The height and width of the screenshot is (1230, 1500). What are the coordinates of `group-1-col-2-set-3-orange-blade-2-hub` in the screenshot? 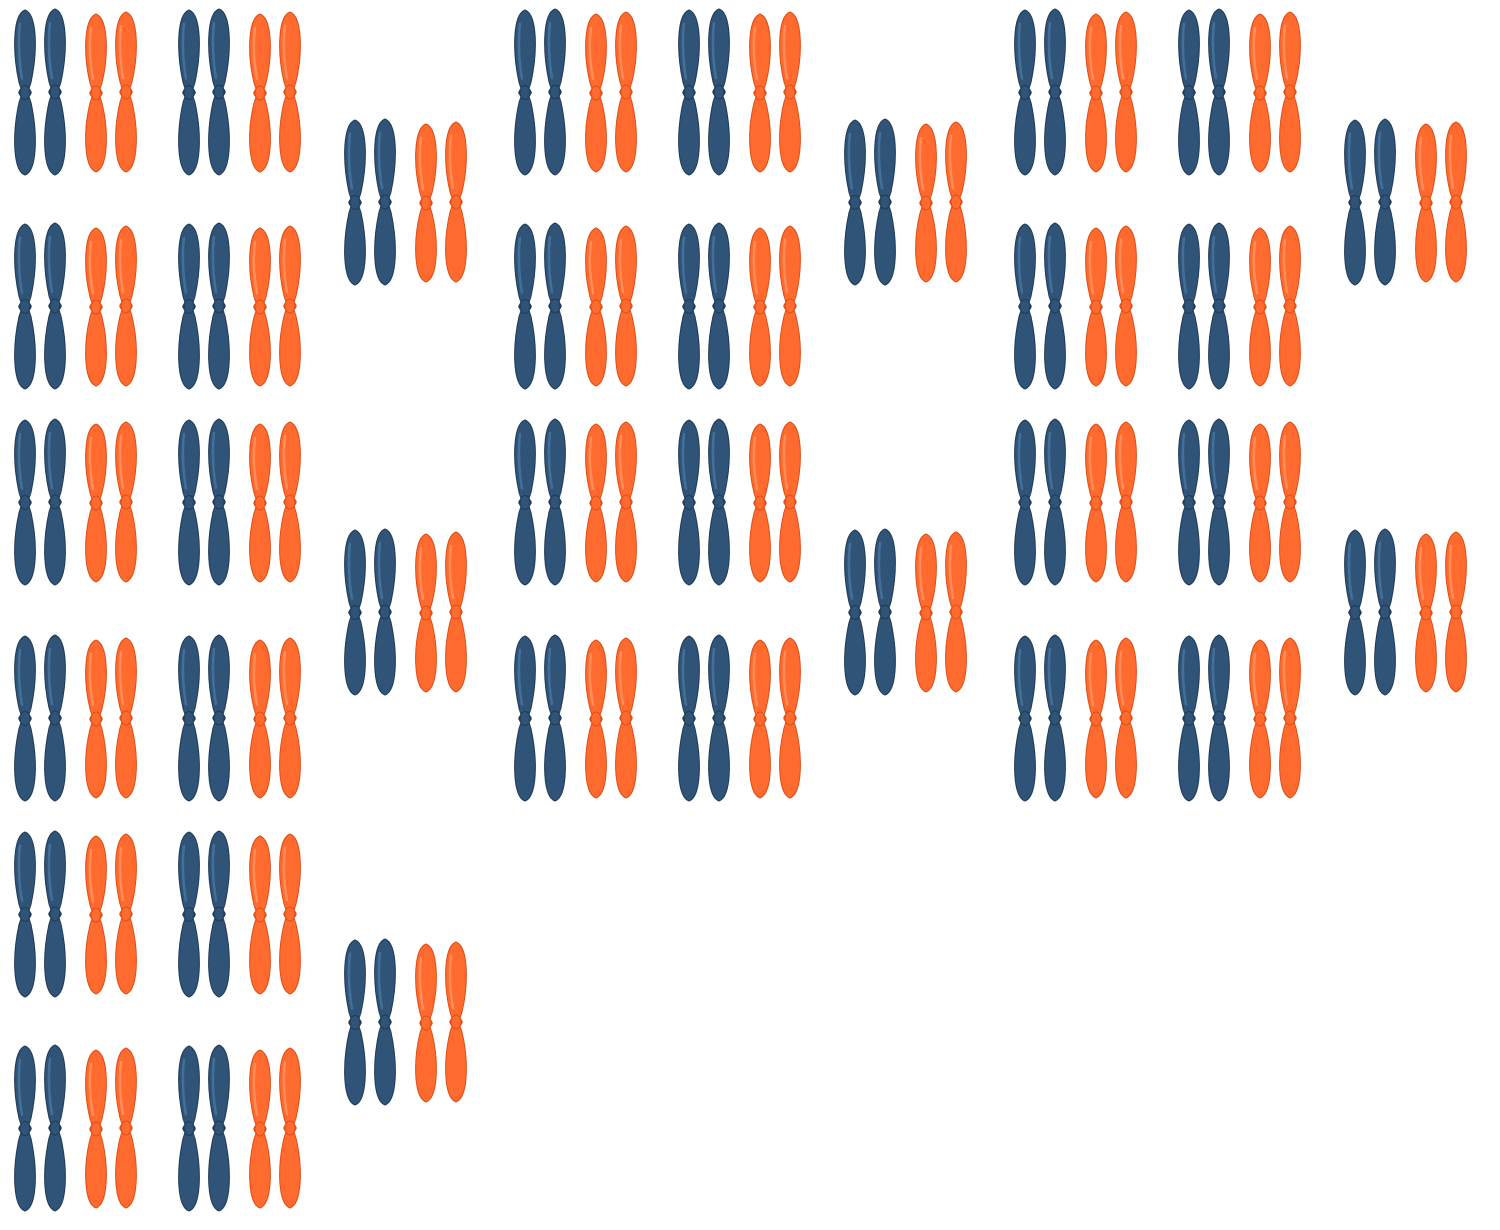 It's located at (290, 502).